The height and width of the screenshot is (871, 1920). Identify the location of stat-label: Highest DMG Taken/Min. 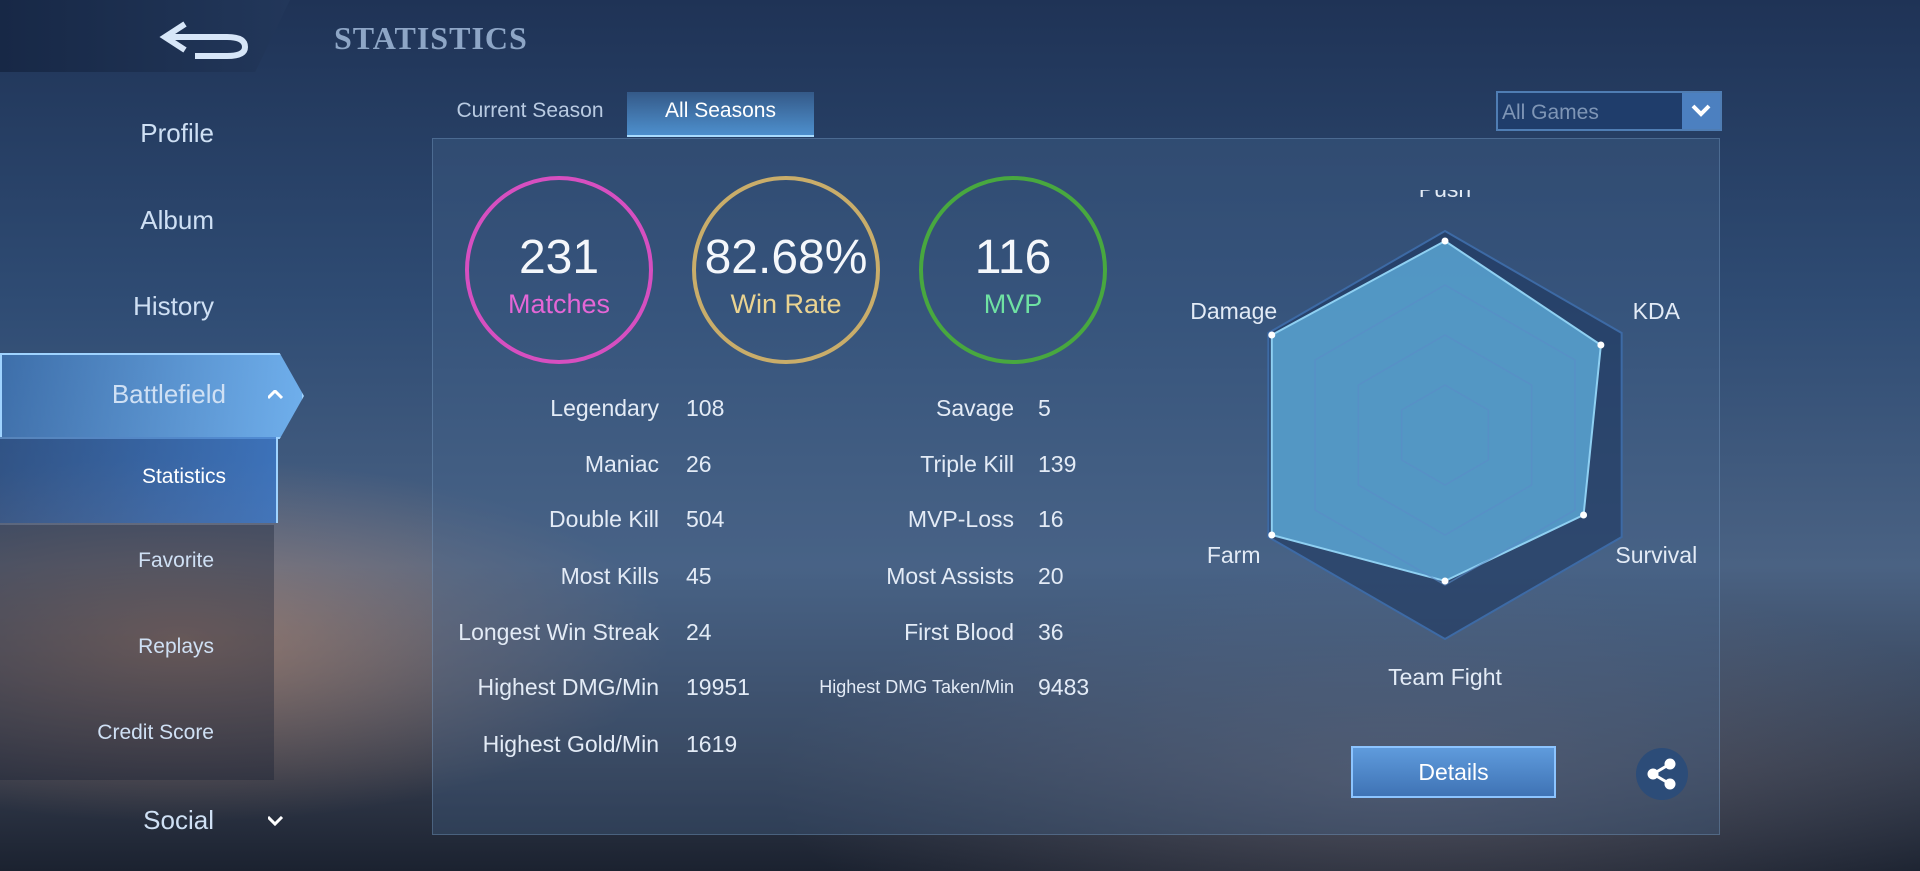
(916, 687).